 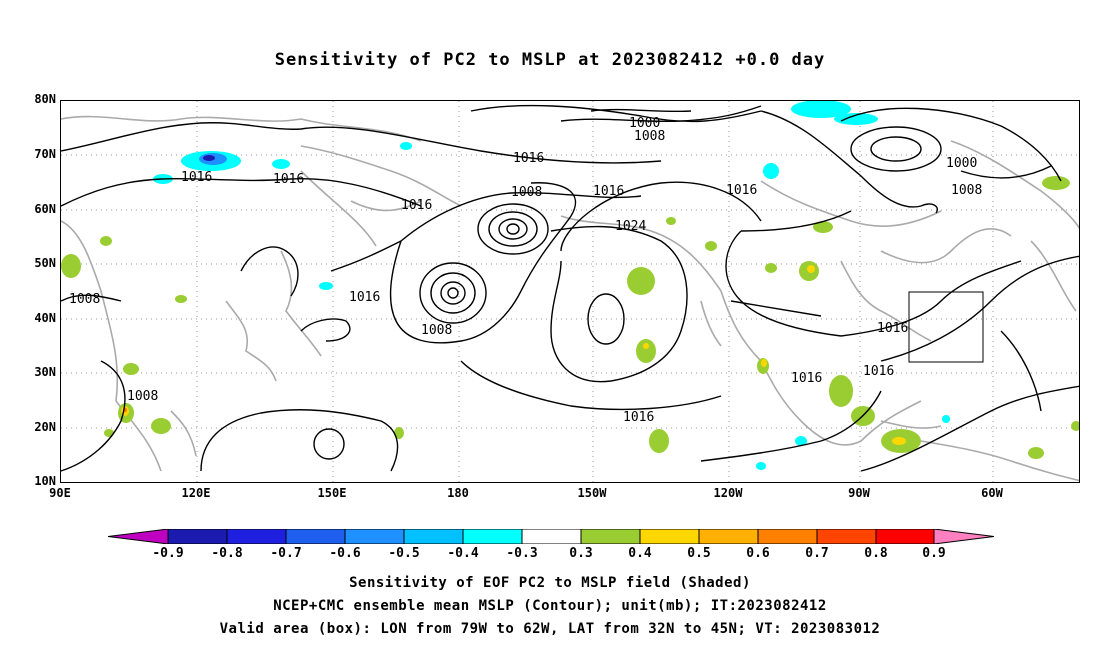 What do you see at coordinates (992, 493) in the screenshot?
I see `lon-label-60w: 60W` at bounding box center [992, 493].